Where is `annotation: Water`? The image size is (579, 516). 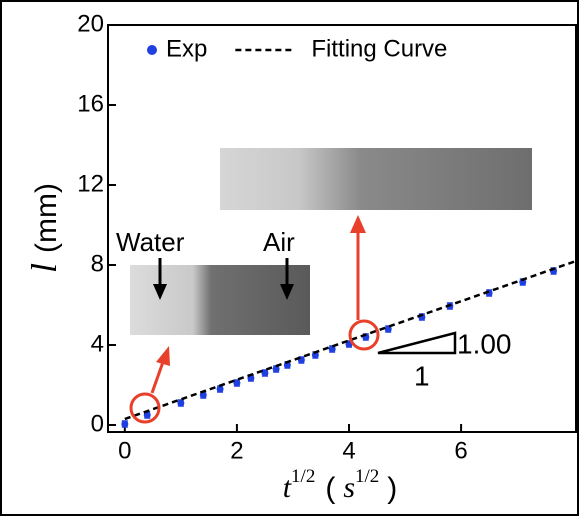
annotation: Water is located at coordinates (150, 242).